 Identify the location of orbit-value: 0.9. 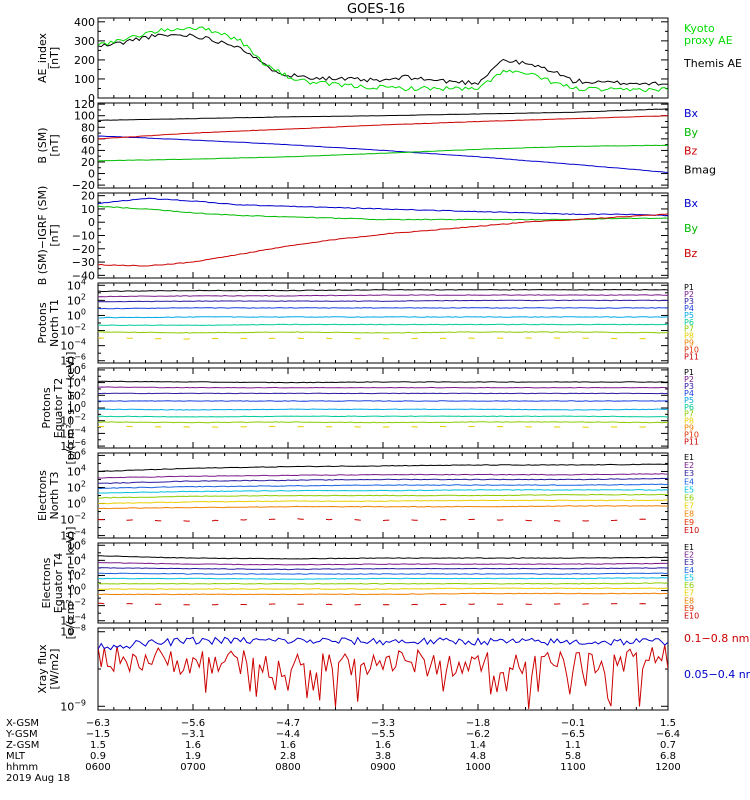
(98, 756).